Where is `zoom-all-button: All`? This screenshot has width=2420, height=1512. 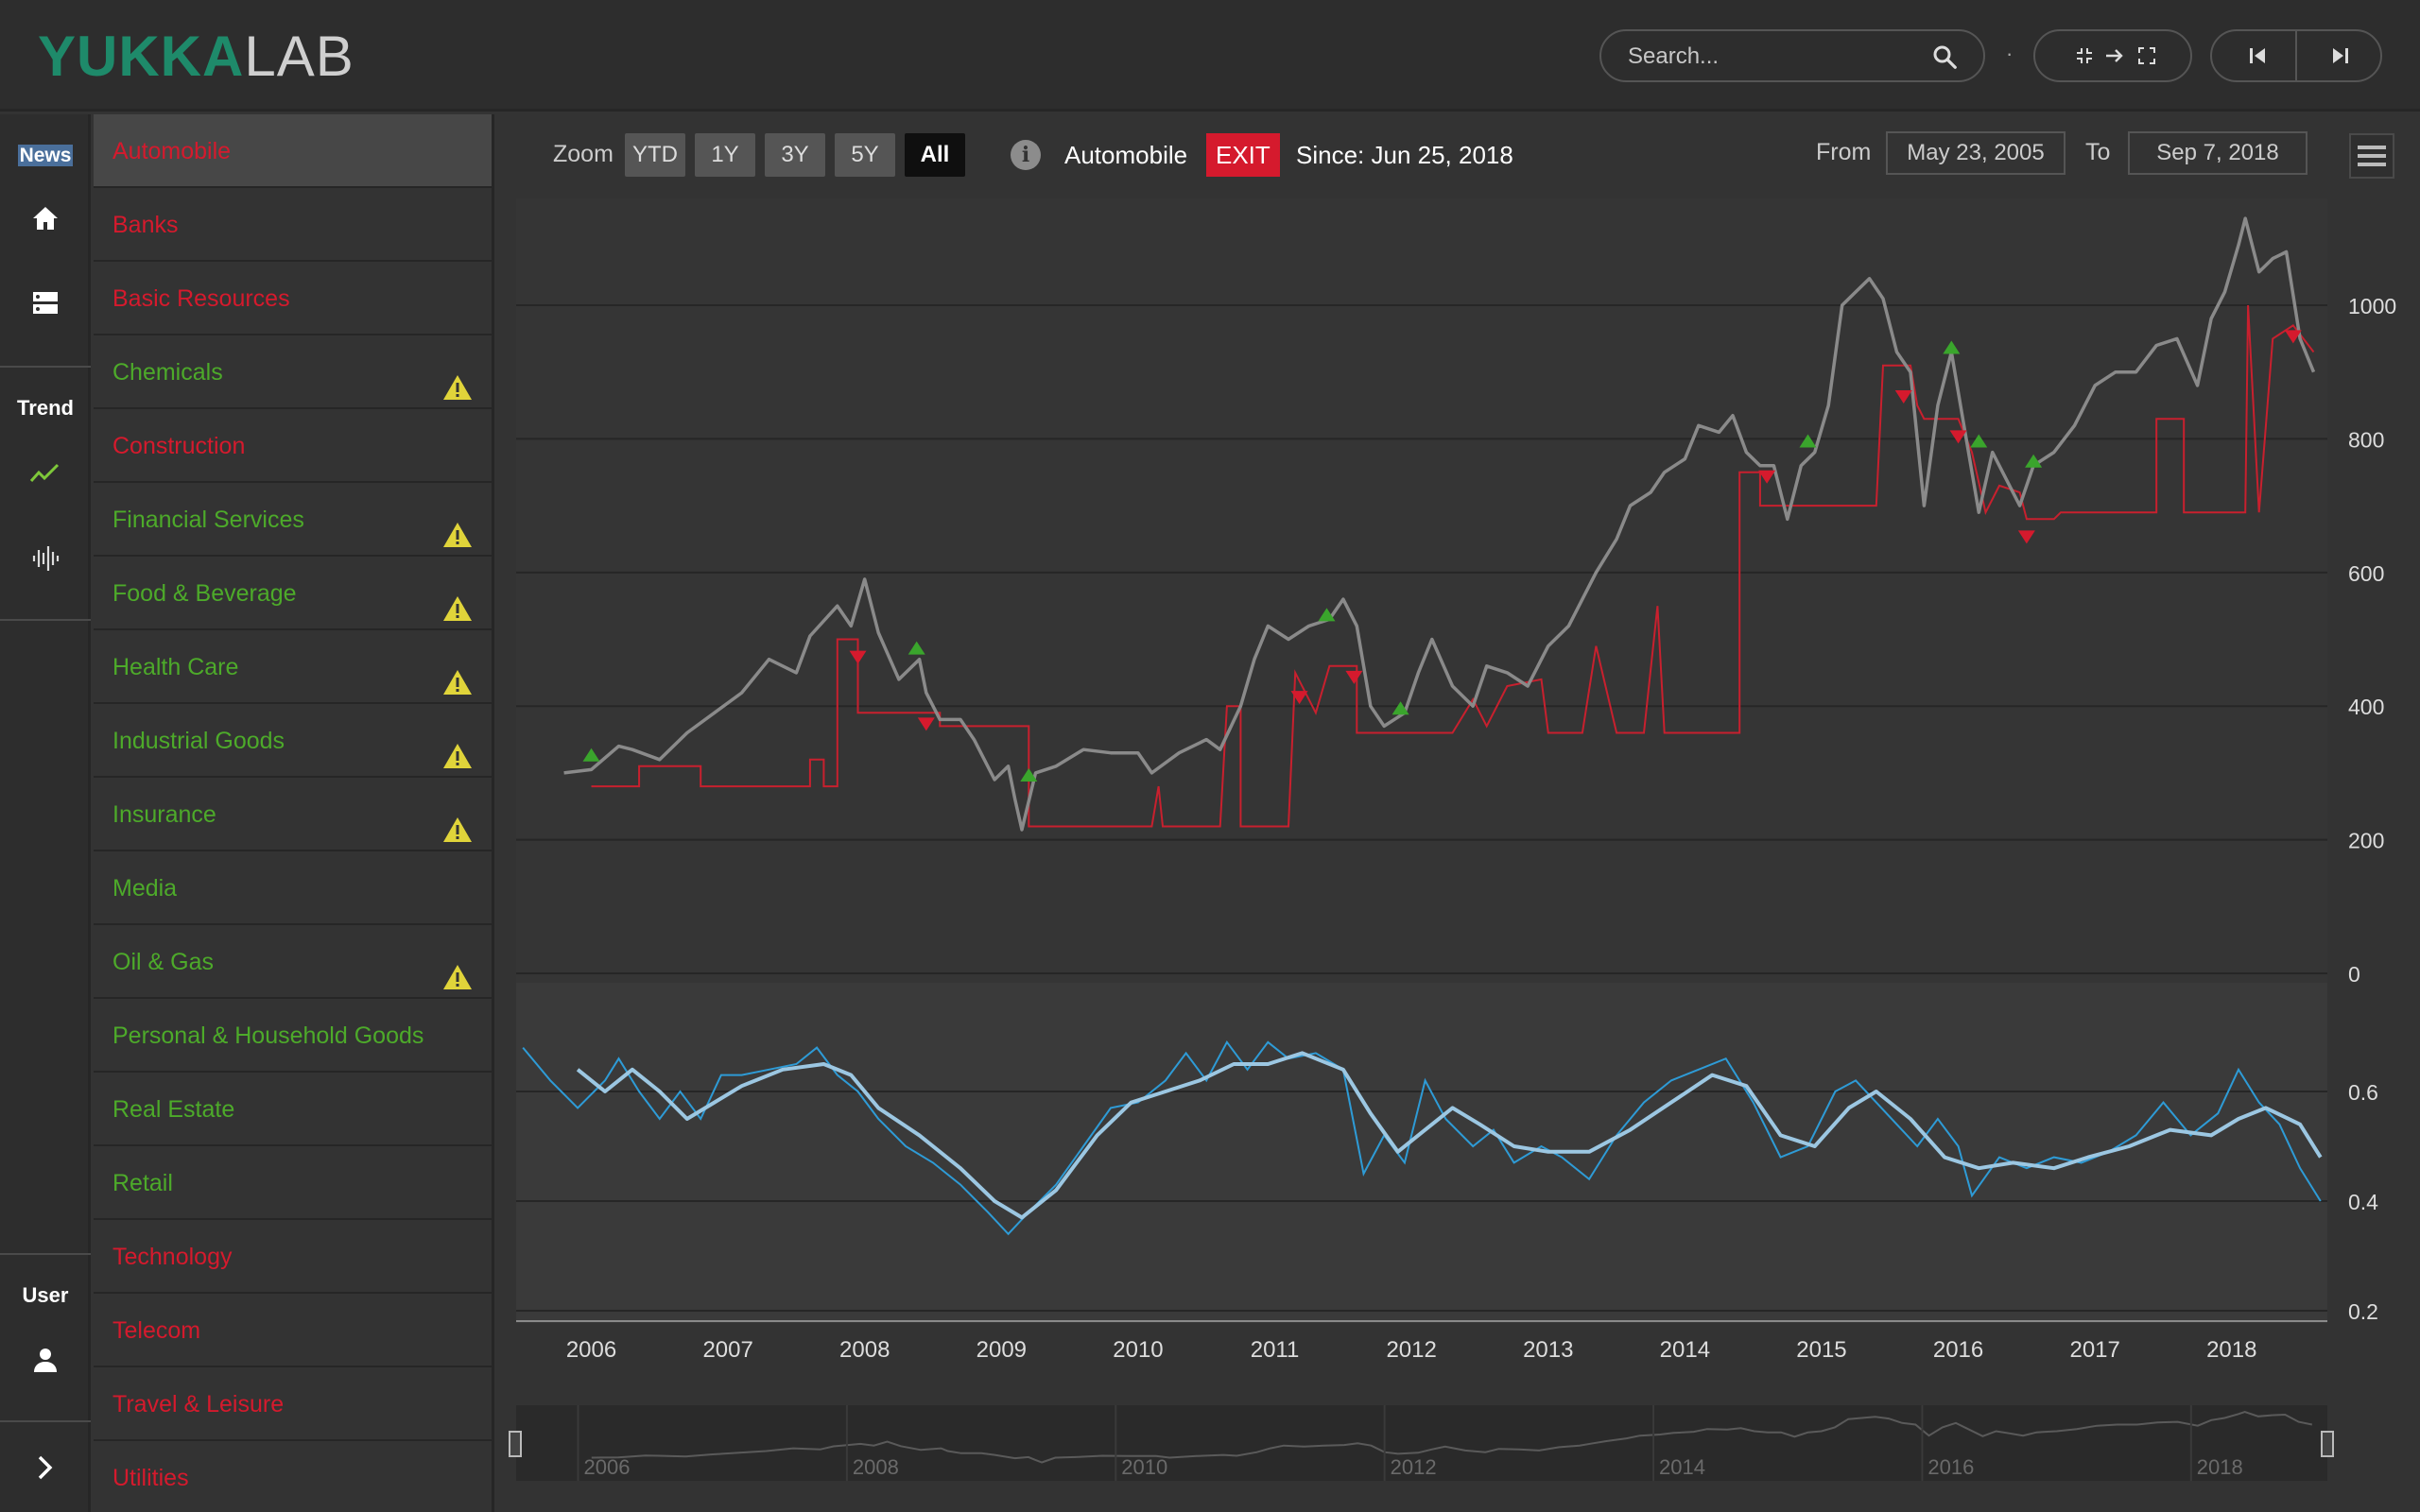
zoom-all-button: All is located at coordinates (935, 155).